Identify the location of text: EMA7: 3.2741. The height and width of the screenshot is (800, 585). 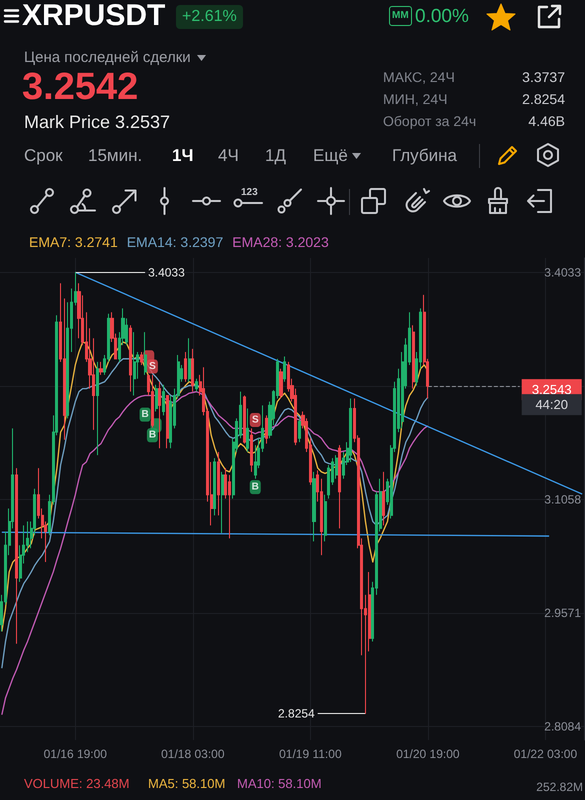
(73, 242).